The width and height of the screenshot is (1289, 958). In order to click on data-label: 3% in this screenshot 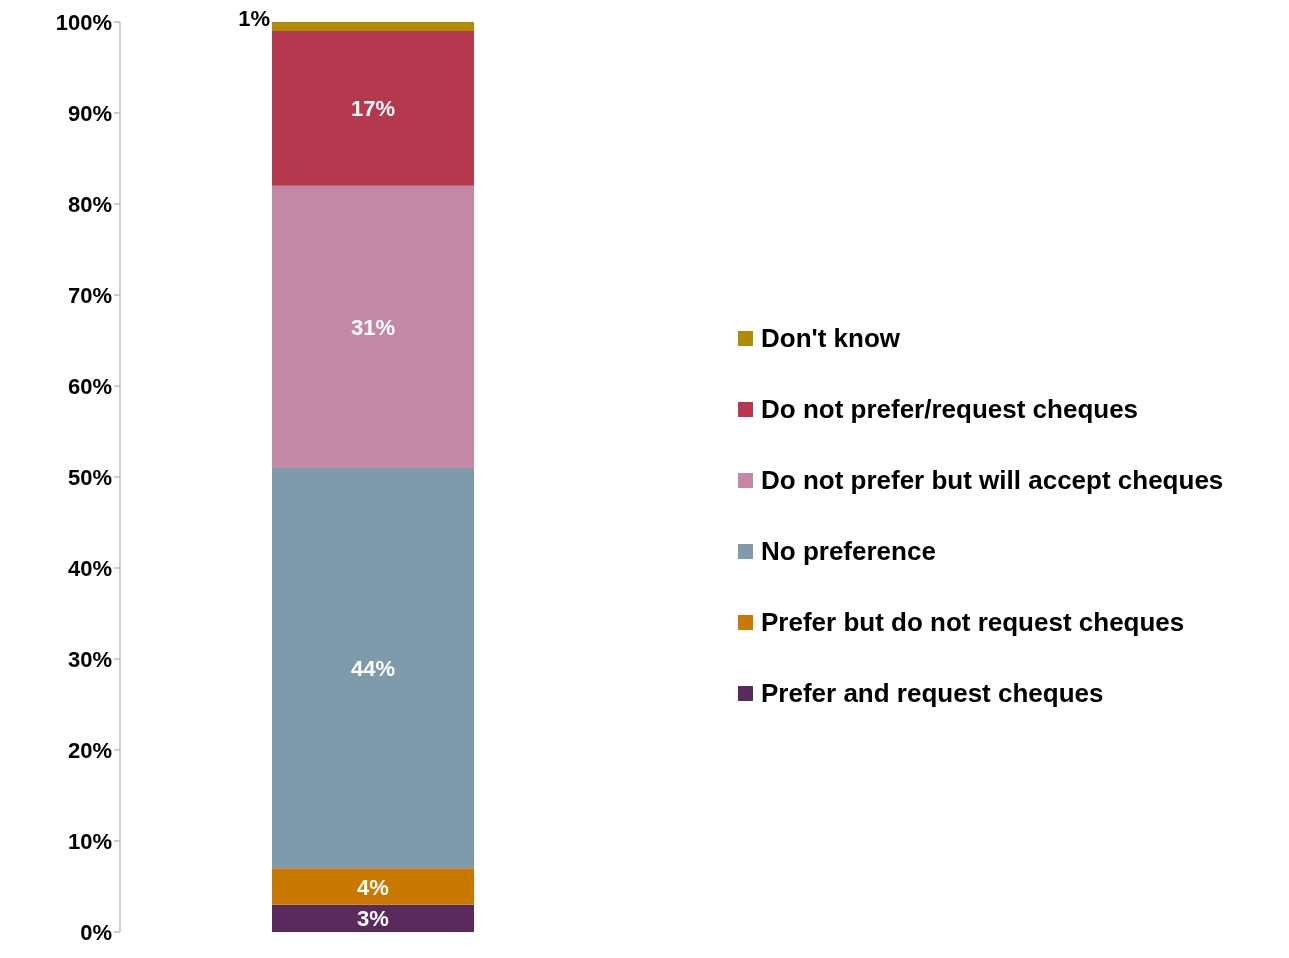, I will do `click(373, 919)`.